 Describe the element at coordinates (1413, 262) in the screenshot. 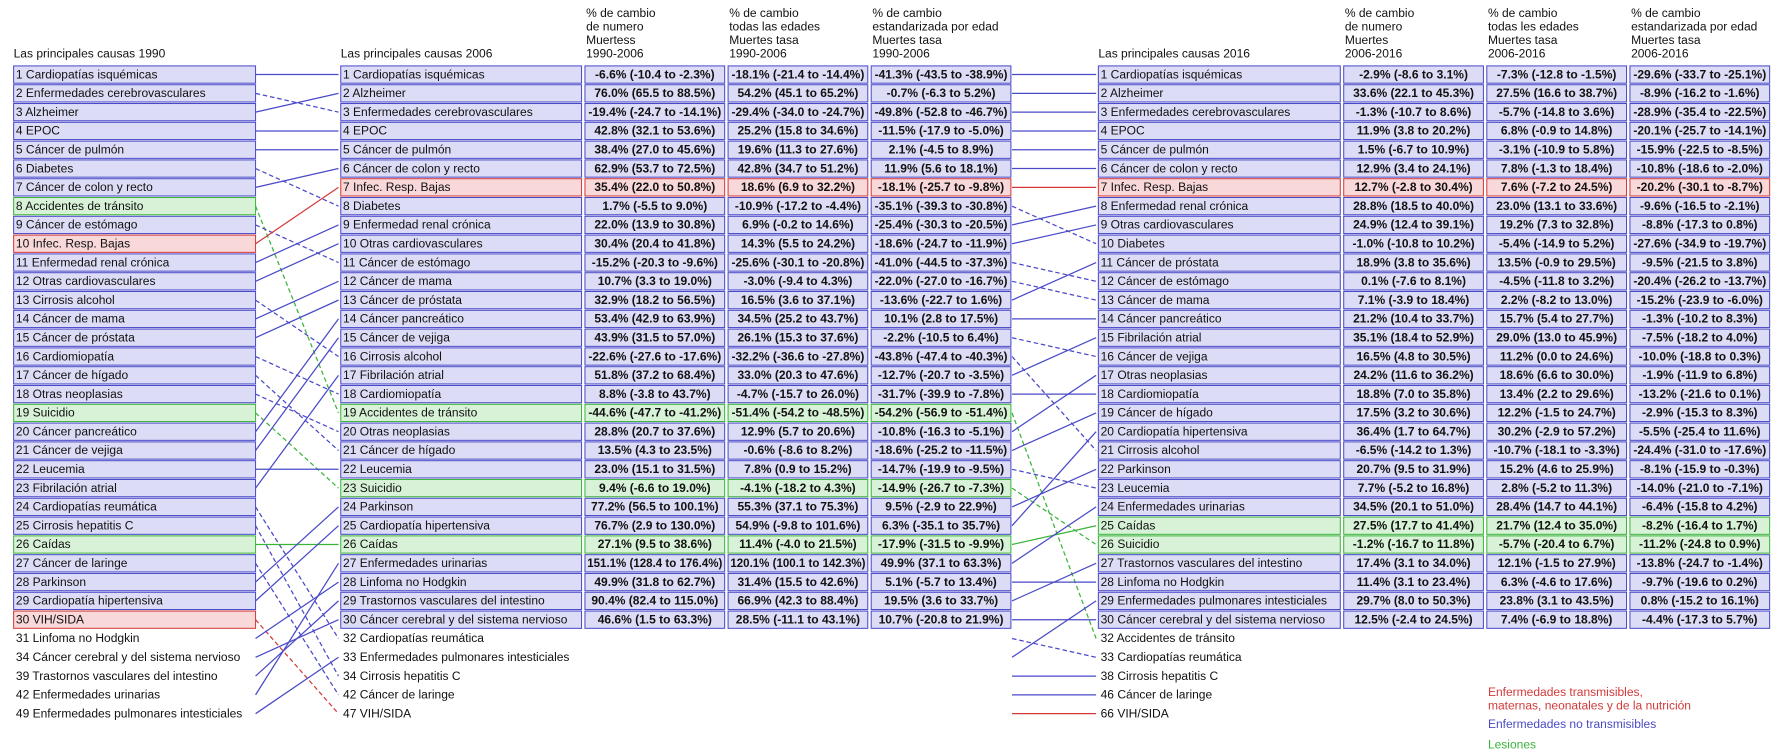

I see `value-text: 18.9% (3.8 to 35.6%)` at that location.